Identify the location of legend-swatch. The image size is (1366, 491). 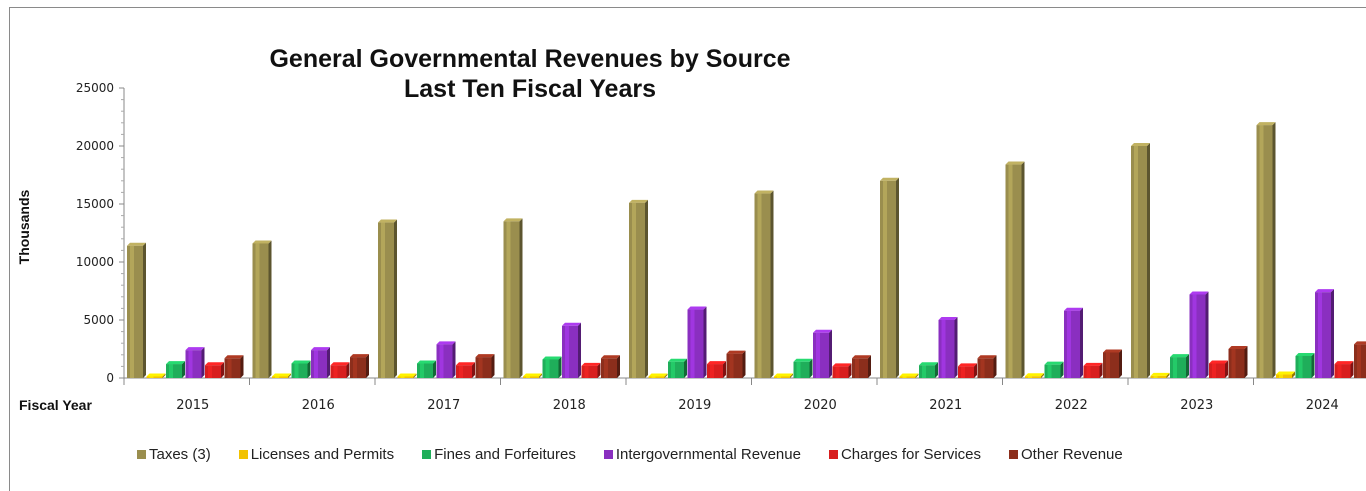
(833, 454).